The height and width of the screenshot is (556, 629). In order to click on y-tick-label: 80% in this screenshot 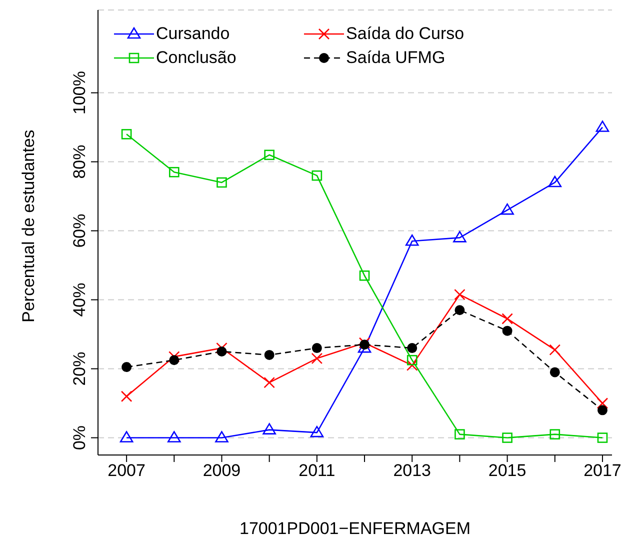, I will do `click(79, 161)`.